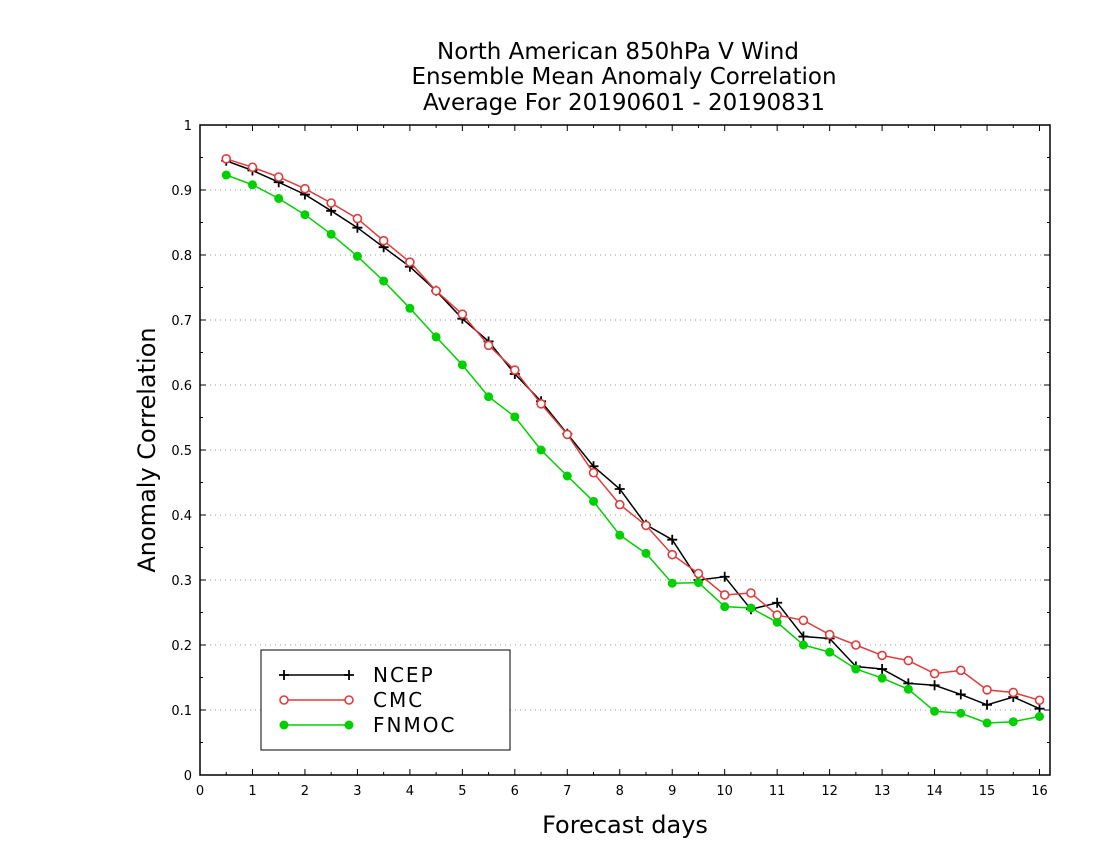  Describe the element at coordinates (724, 791) in the screenshot. I see `x-tick-label: 10` at that location.